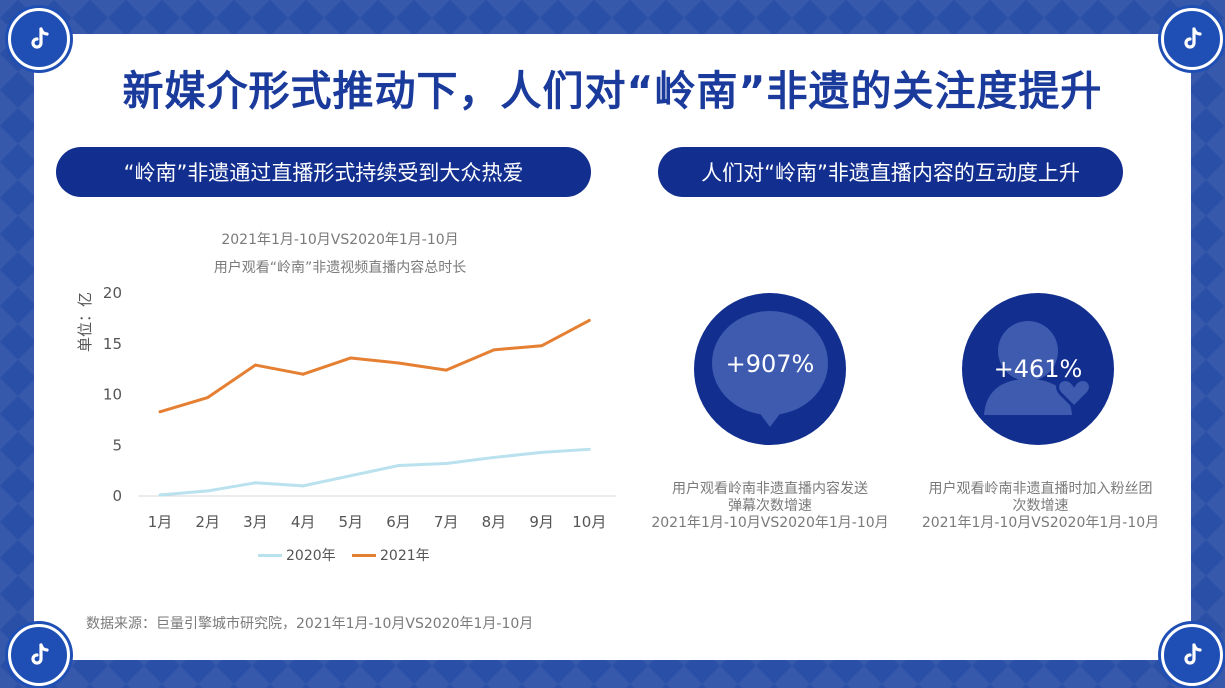 This screenshot has height=688, width=1225. I want to click on y-axis-label: 单位：亿, so click(85, 322).